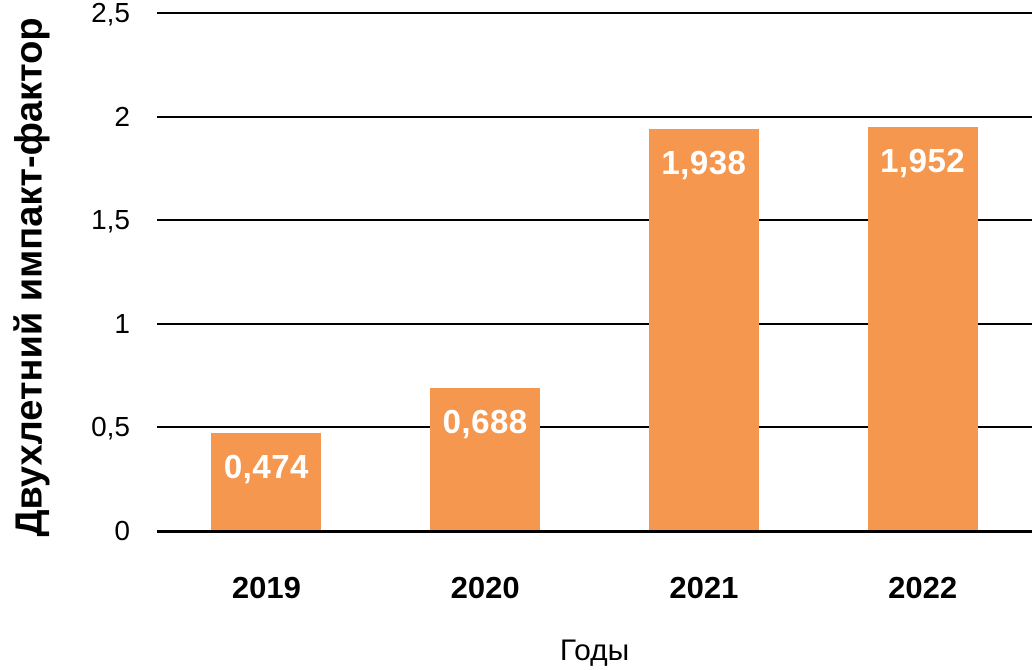 This screenshot has height=670, width=1032. What do you see at coordinates (594, 590) in the screenshot?
I see `x-axis-tick-labels: 2019 2020 2021 2022` at bounding box center [594, 590].